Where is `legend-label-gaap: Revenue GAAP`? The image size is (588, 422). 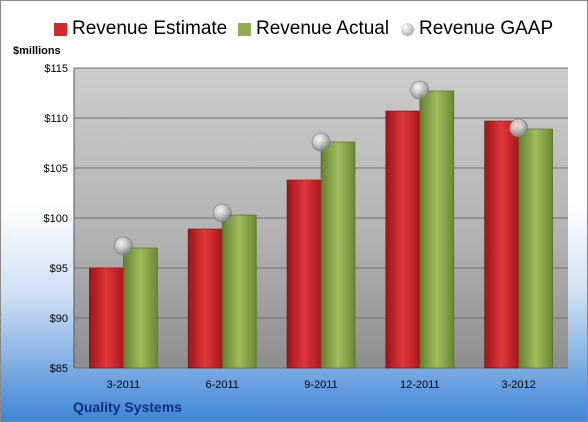
legend-label-gaap: Revenue GAAP is located at coordinates (486, 28).